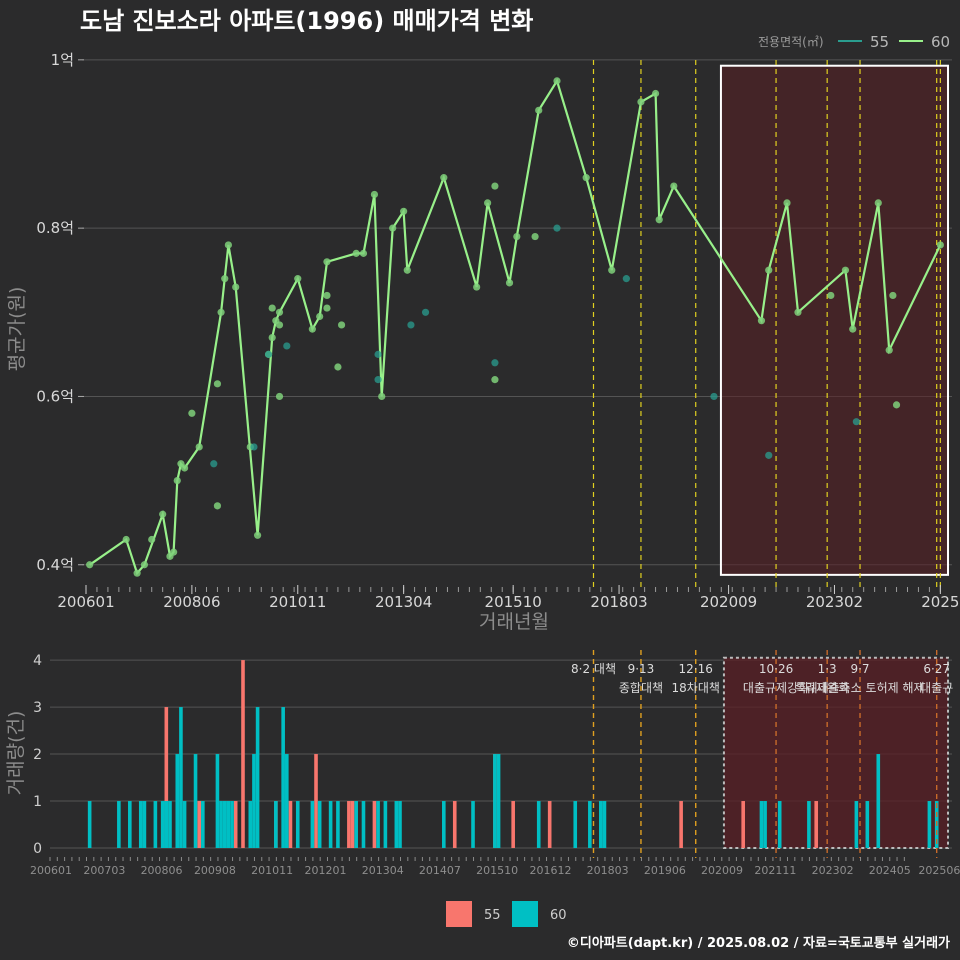 This screenshot has width=960, height=960. Describe the element at coordinates (608, 870) in the screenshot. I see `volume-x-tick-label: 201803` at that location.